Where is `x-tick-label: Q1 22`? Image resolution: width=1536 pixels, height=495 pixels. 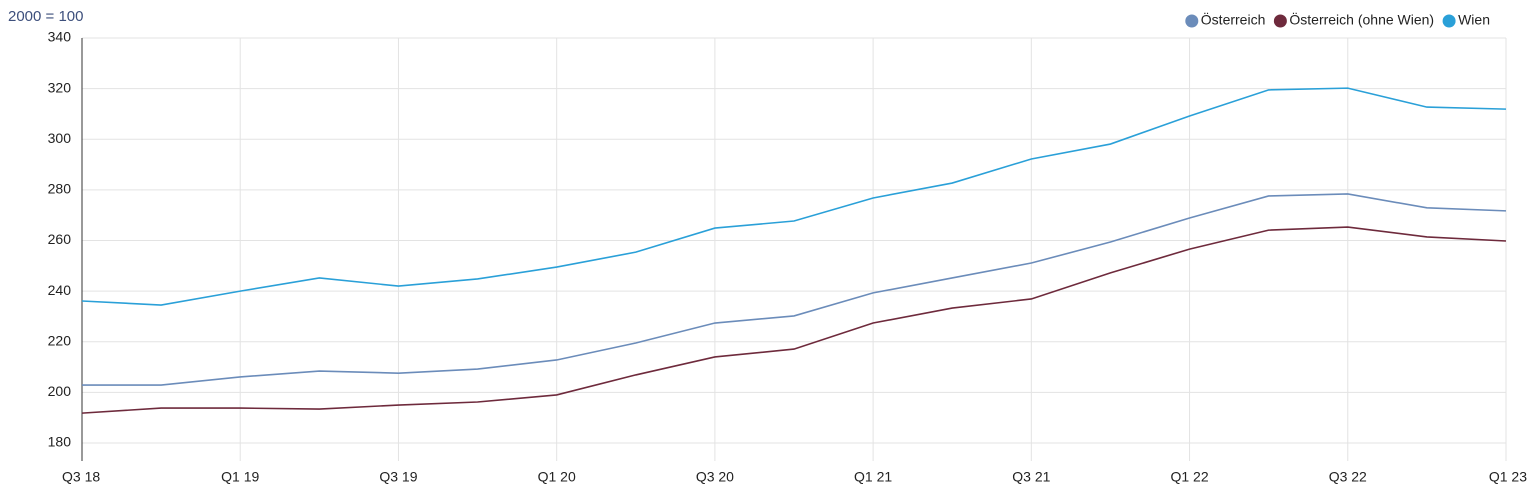
x-tick-label: Q1 22 is located at coordinates (1189, 477).